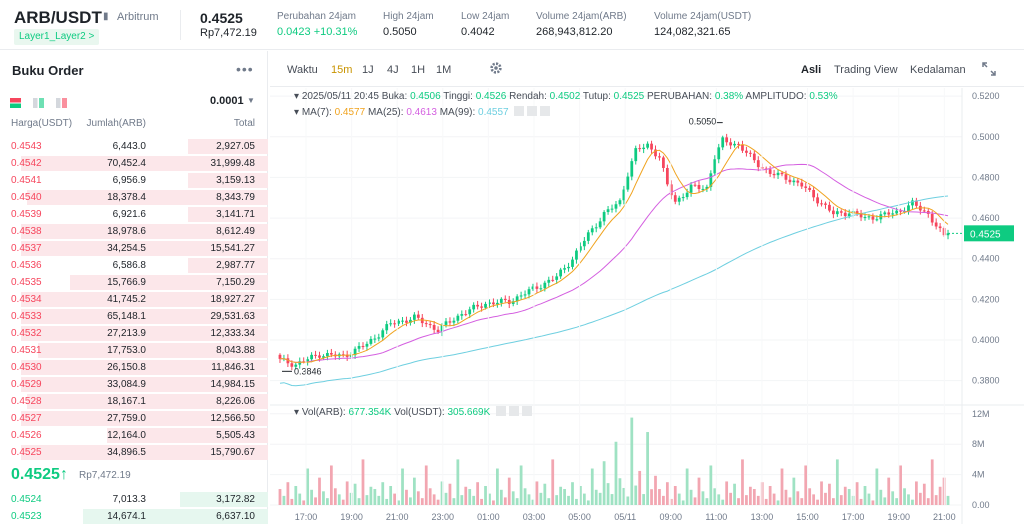 The width and height of the screenshot is (1024, 524). I want to click on ask-row: 0.4541 6,956.9 3,159.13, so click(134, 180).